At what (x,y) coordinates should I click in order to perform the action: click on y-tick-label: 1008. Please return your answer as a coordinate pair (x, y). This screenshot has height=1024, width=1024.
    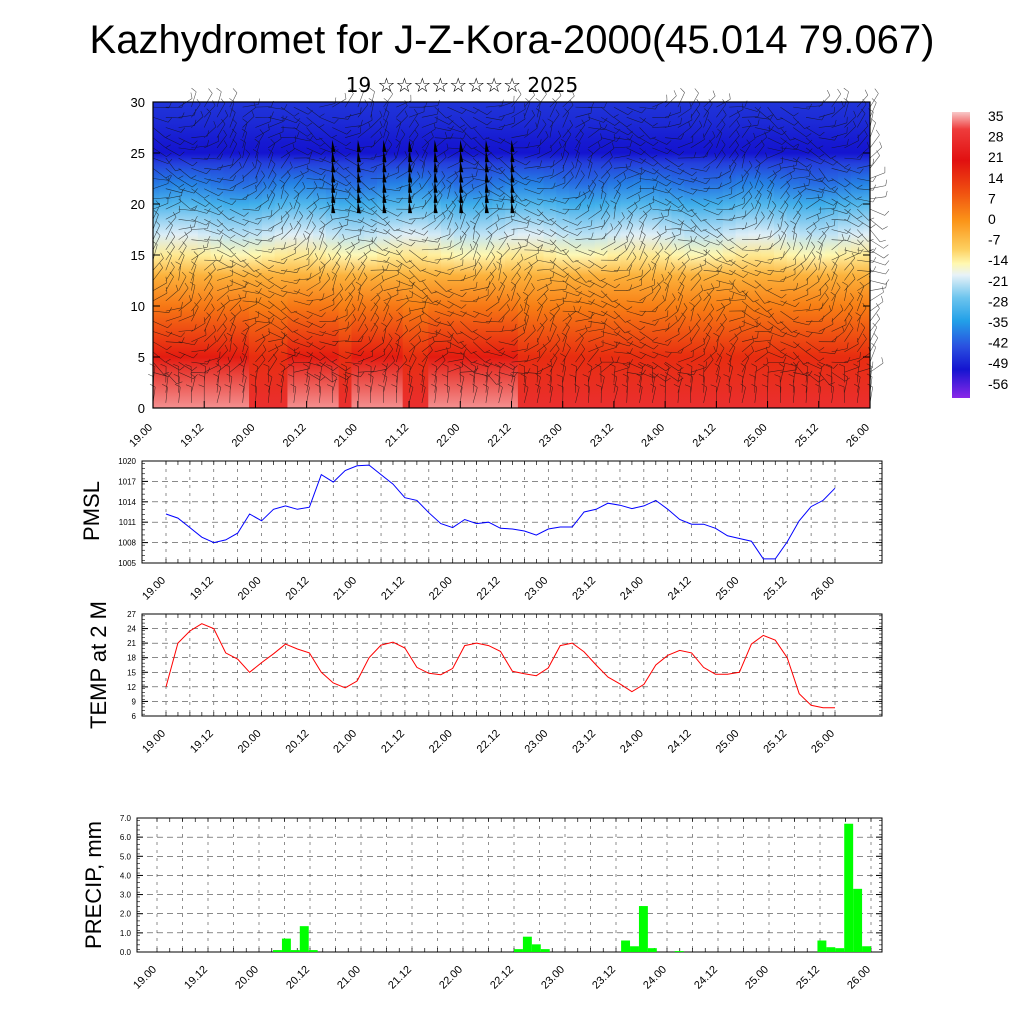
    Looking at the image, I should click on (127, 543).